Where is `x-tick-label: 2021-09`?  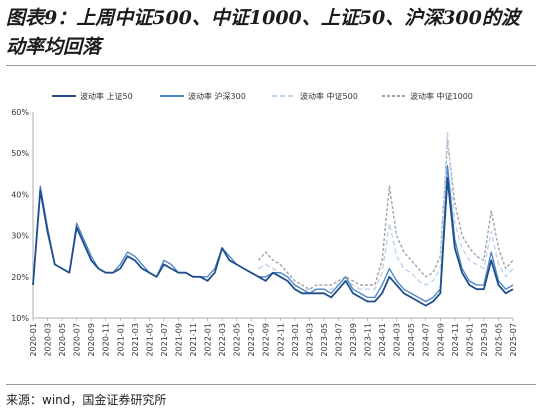 x-tick-label: 2021-09 is located at coordinates (178, 339).